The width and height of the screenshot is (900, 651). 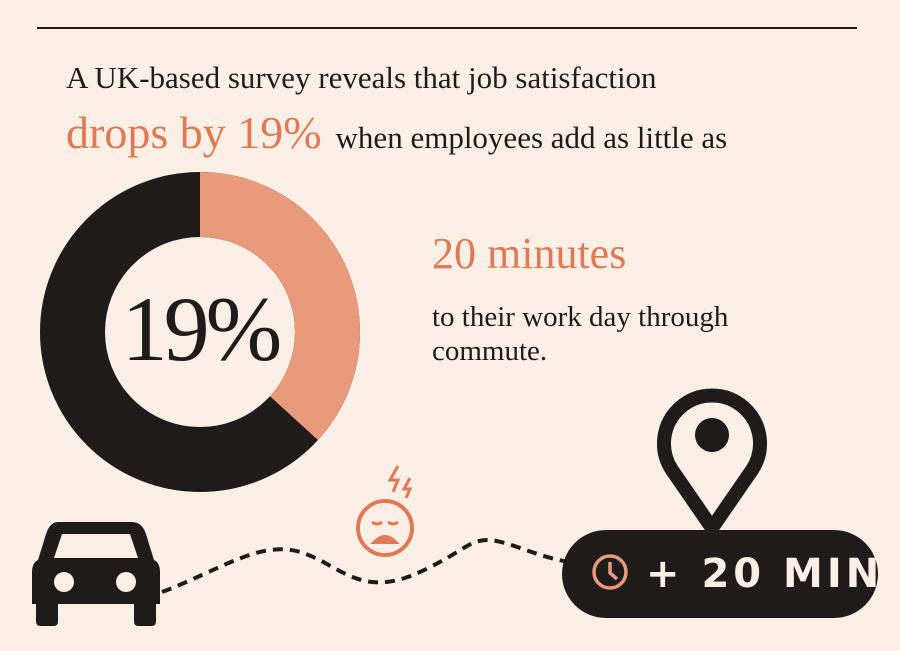 I want to click on detail-line: commute., so click(x=489, y=351).